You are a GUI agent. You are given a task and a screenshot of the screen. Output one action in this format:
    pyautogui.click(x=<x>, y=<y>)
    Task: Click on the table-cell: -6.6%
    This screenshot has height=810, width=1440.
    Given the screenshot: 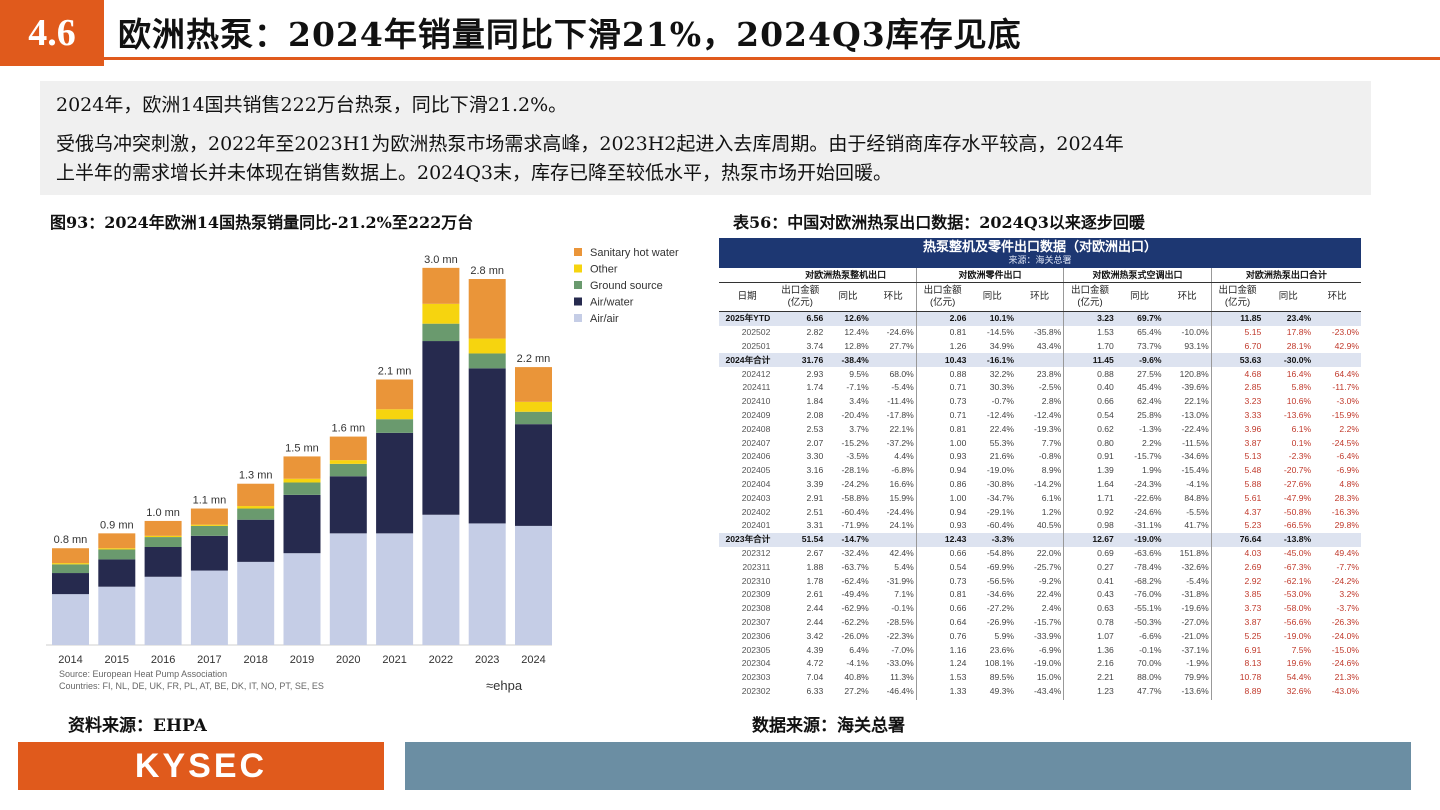 What is the action you would take?
    pyautogui.click(x=1150, y=635)
    